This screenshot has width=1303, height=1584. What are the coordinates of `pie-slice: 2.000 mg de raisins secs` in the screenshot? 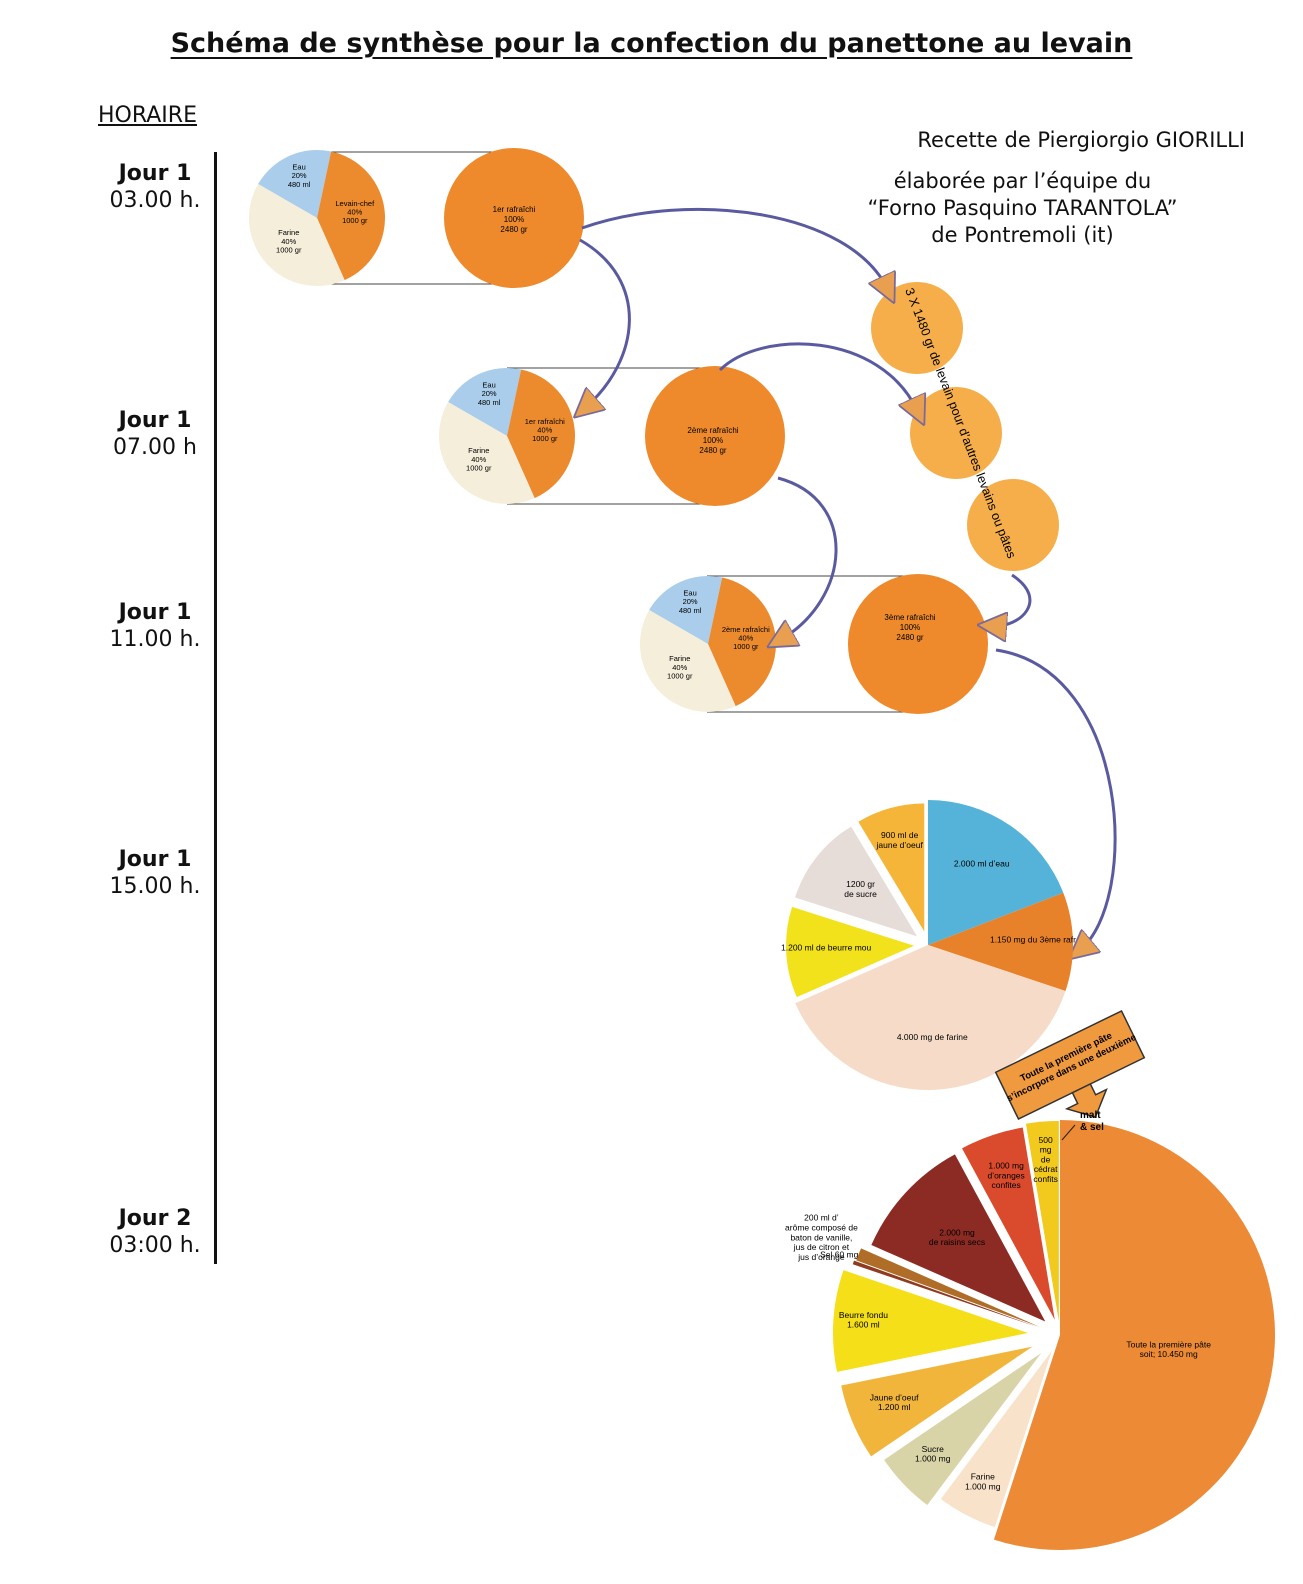 It's located at (958, 1238).